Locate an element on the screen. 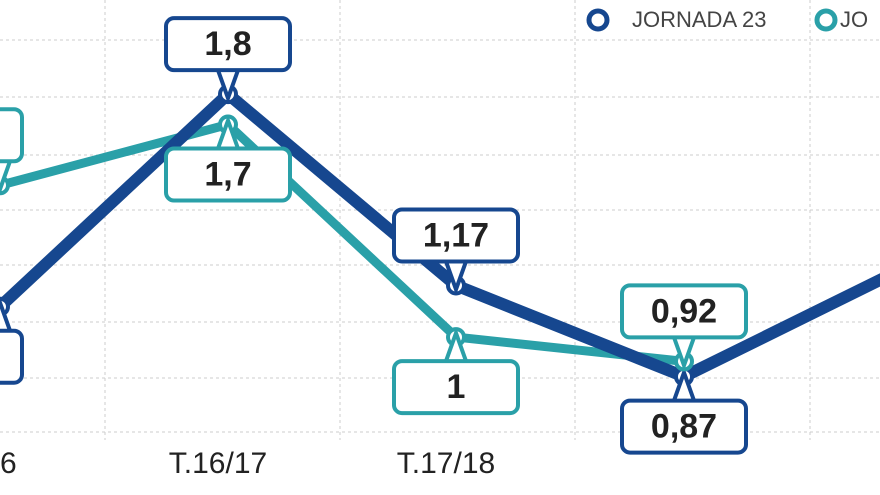 The height and width of the screenshot is (495, 880). value-label: 1 is located at coordinates (456, 387).